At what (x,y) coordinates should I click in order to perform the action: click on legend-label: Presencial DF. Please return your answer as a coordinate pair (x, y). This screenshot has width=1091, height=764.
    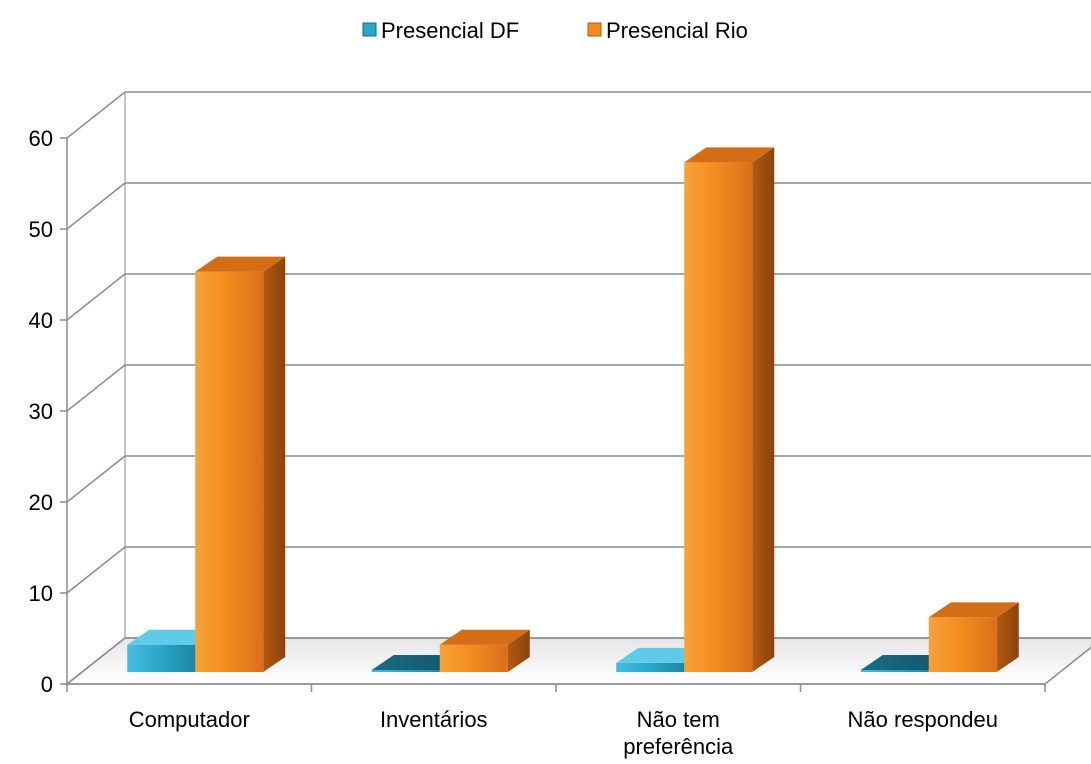
    Looking at the image, I should click on (450, 30).